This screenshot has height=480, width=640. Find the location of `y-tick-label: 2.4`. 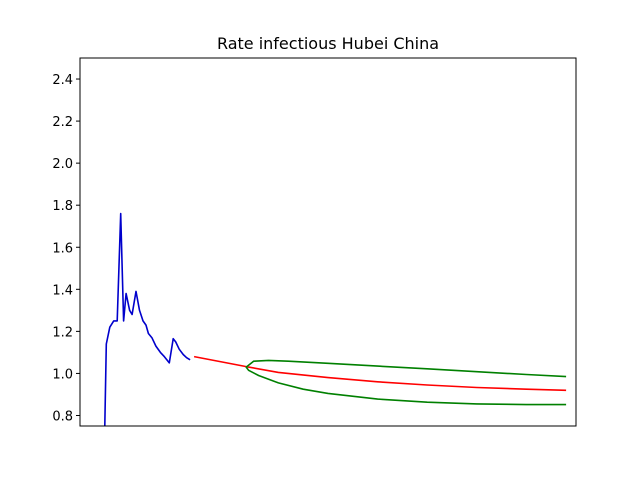

y-tick-label: 2.4 is located at coordinates (62, 80).